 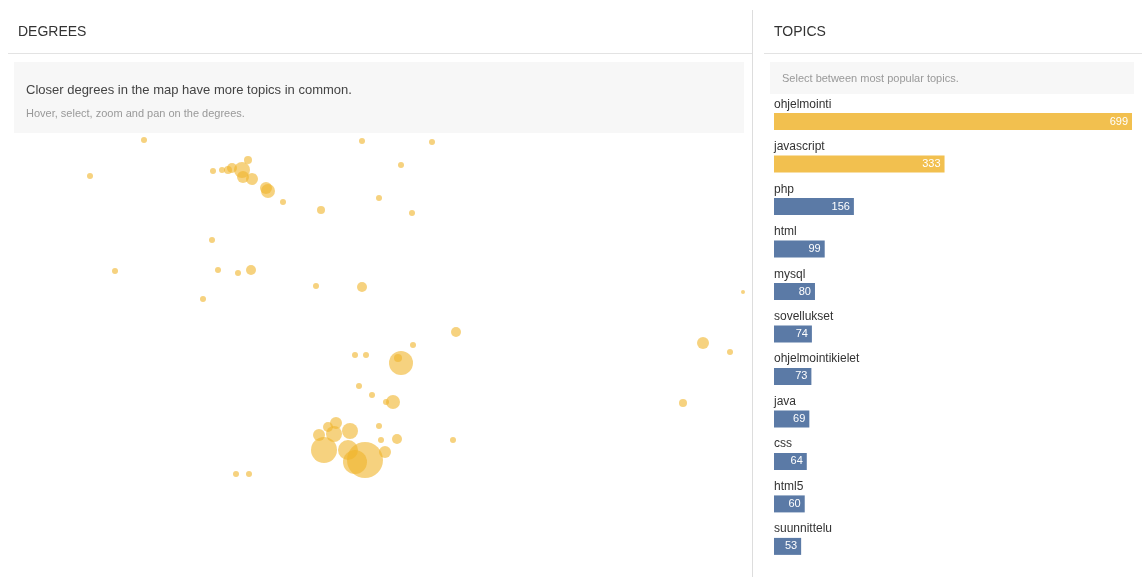 What do you see at coordinates (801, 333) in the screenshot?
I see `data-label: 74` at bounding box center [801, 333].